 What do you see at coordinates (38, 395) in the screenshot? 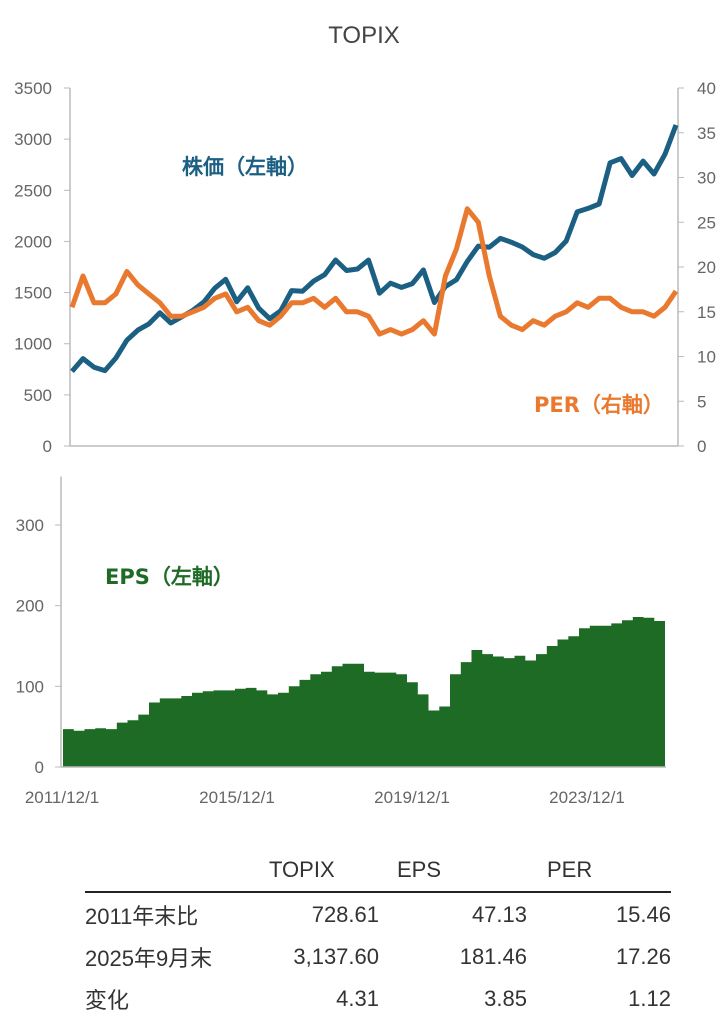
I see `left-tick-label: 500` at bounding box center [38, 395].